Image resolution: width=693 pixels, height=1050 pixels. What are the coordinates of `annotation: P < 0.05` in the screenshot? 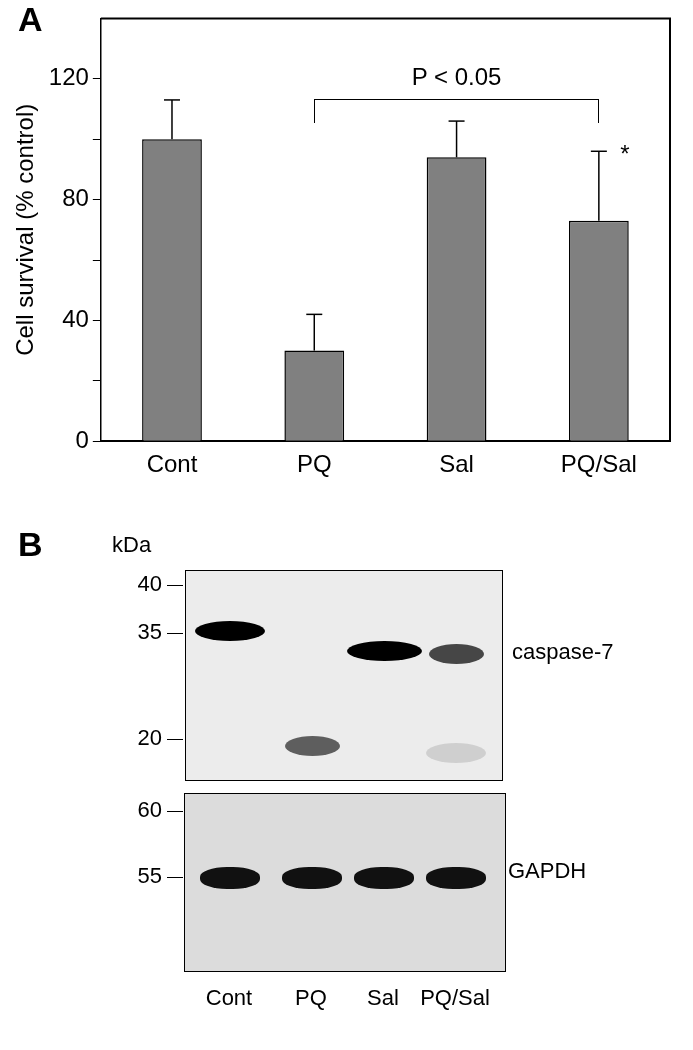 It's located at (456, 76).